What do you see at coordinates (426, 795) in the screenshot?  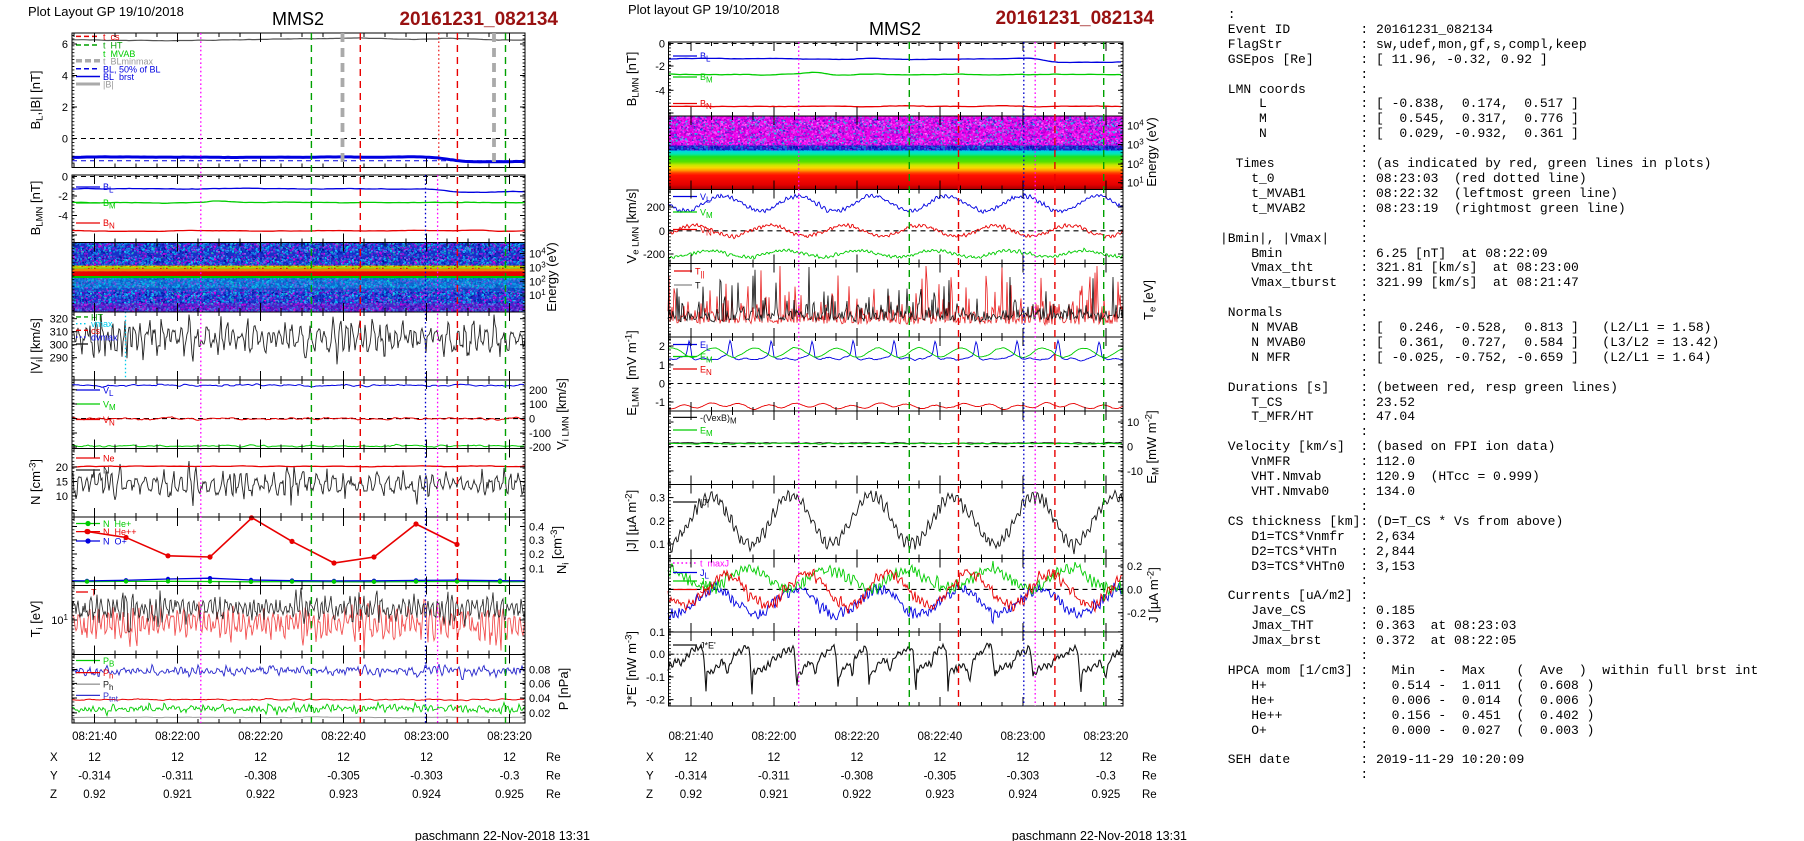 I see `svg-text: 0.924` at bounding box center [426, 795].